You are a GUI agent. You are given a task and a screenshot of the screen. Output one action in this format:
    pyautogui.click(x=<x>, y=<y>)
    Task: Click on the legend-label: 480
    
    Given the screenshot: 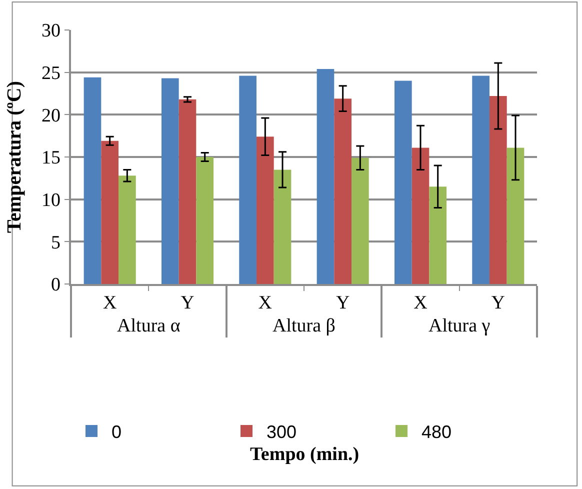 What is the action you would take?
    pyautogui.click(x=437, y=432)
    